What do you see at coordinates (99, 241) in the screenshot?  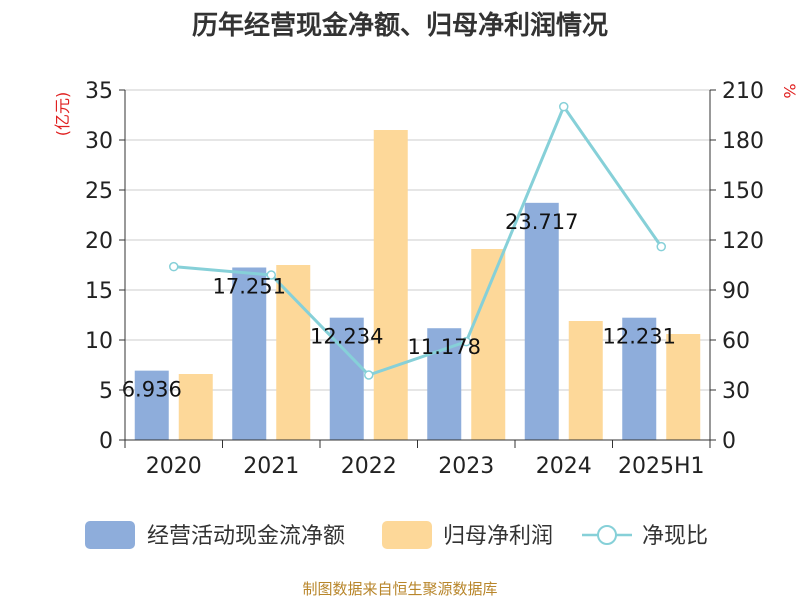 I see `left-tick-label: 20` at bounding box center [99, 241].